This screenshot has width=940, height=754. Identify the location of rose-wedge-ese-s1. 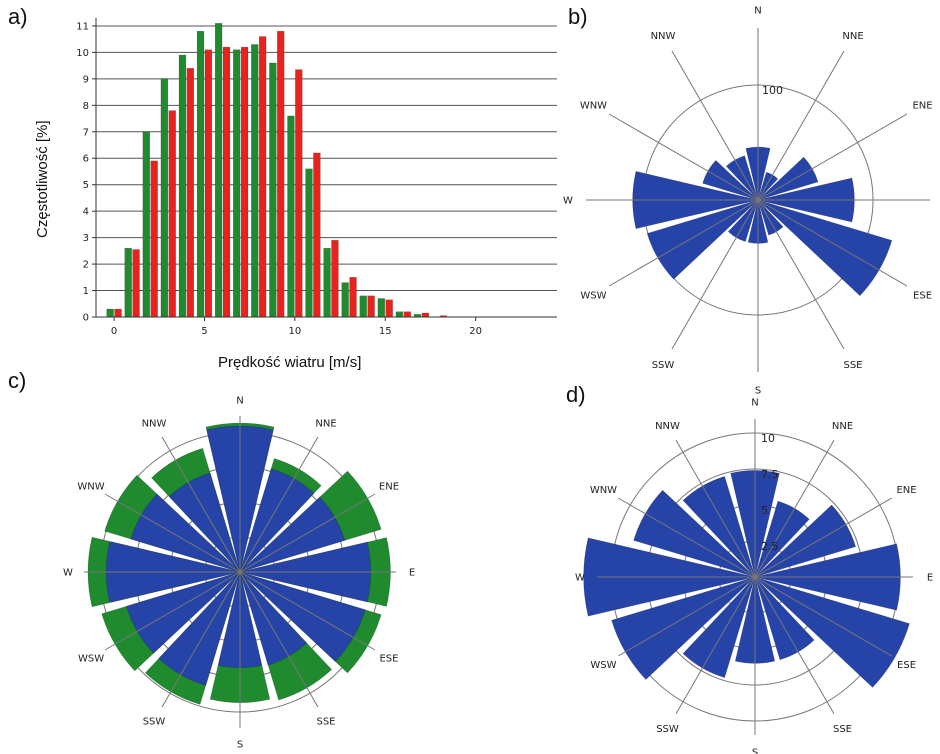
(832, 632).